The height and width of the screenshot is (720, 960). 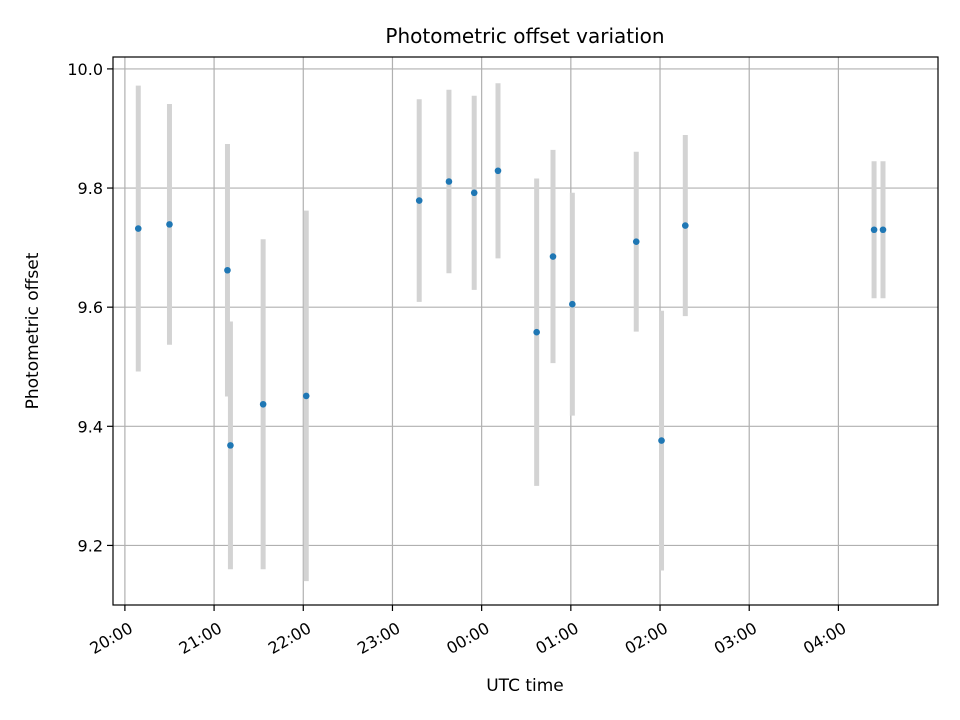 I want to click on y-axis-ticks: 9.2 9.4 9.6 9.8 10.0, so click(x=90, y=307).